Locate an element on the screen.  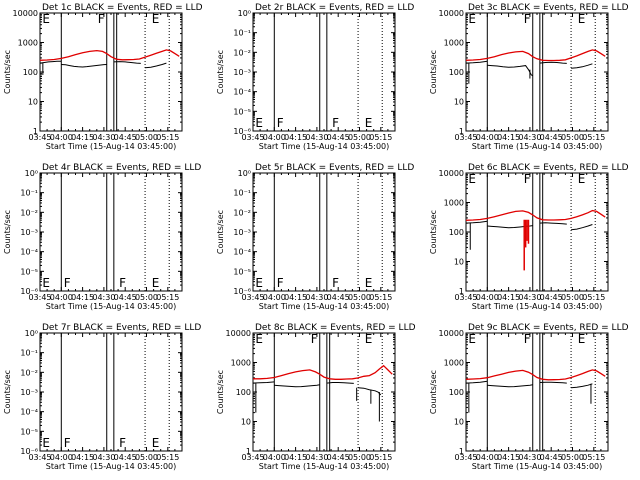
panel-title: Det 6c BLACK = Events, RED = LLD is located at coordinates (548, 168).